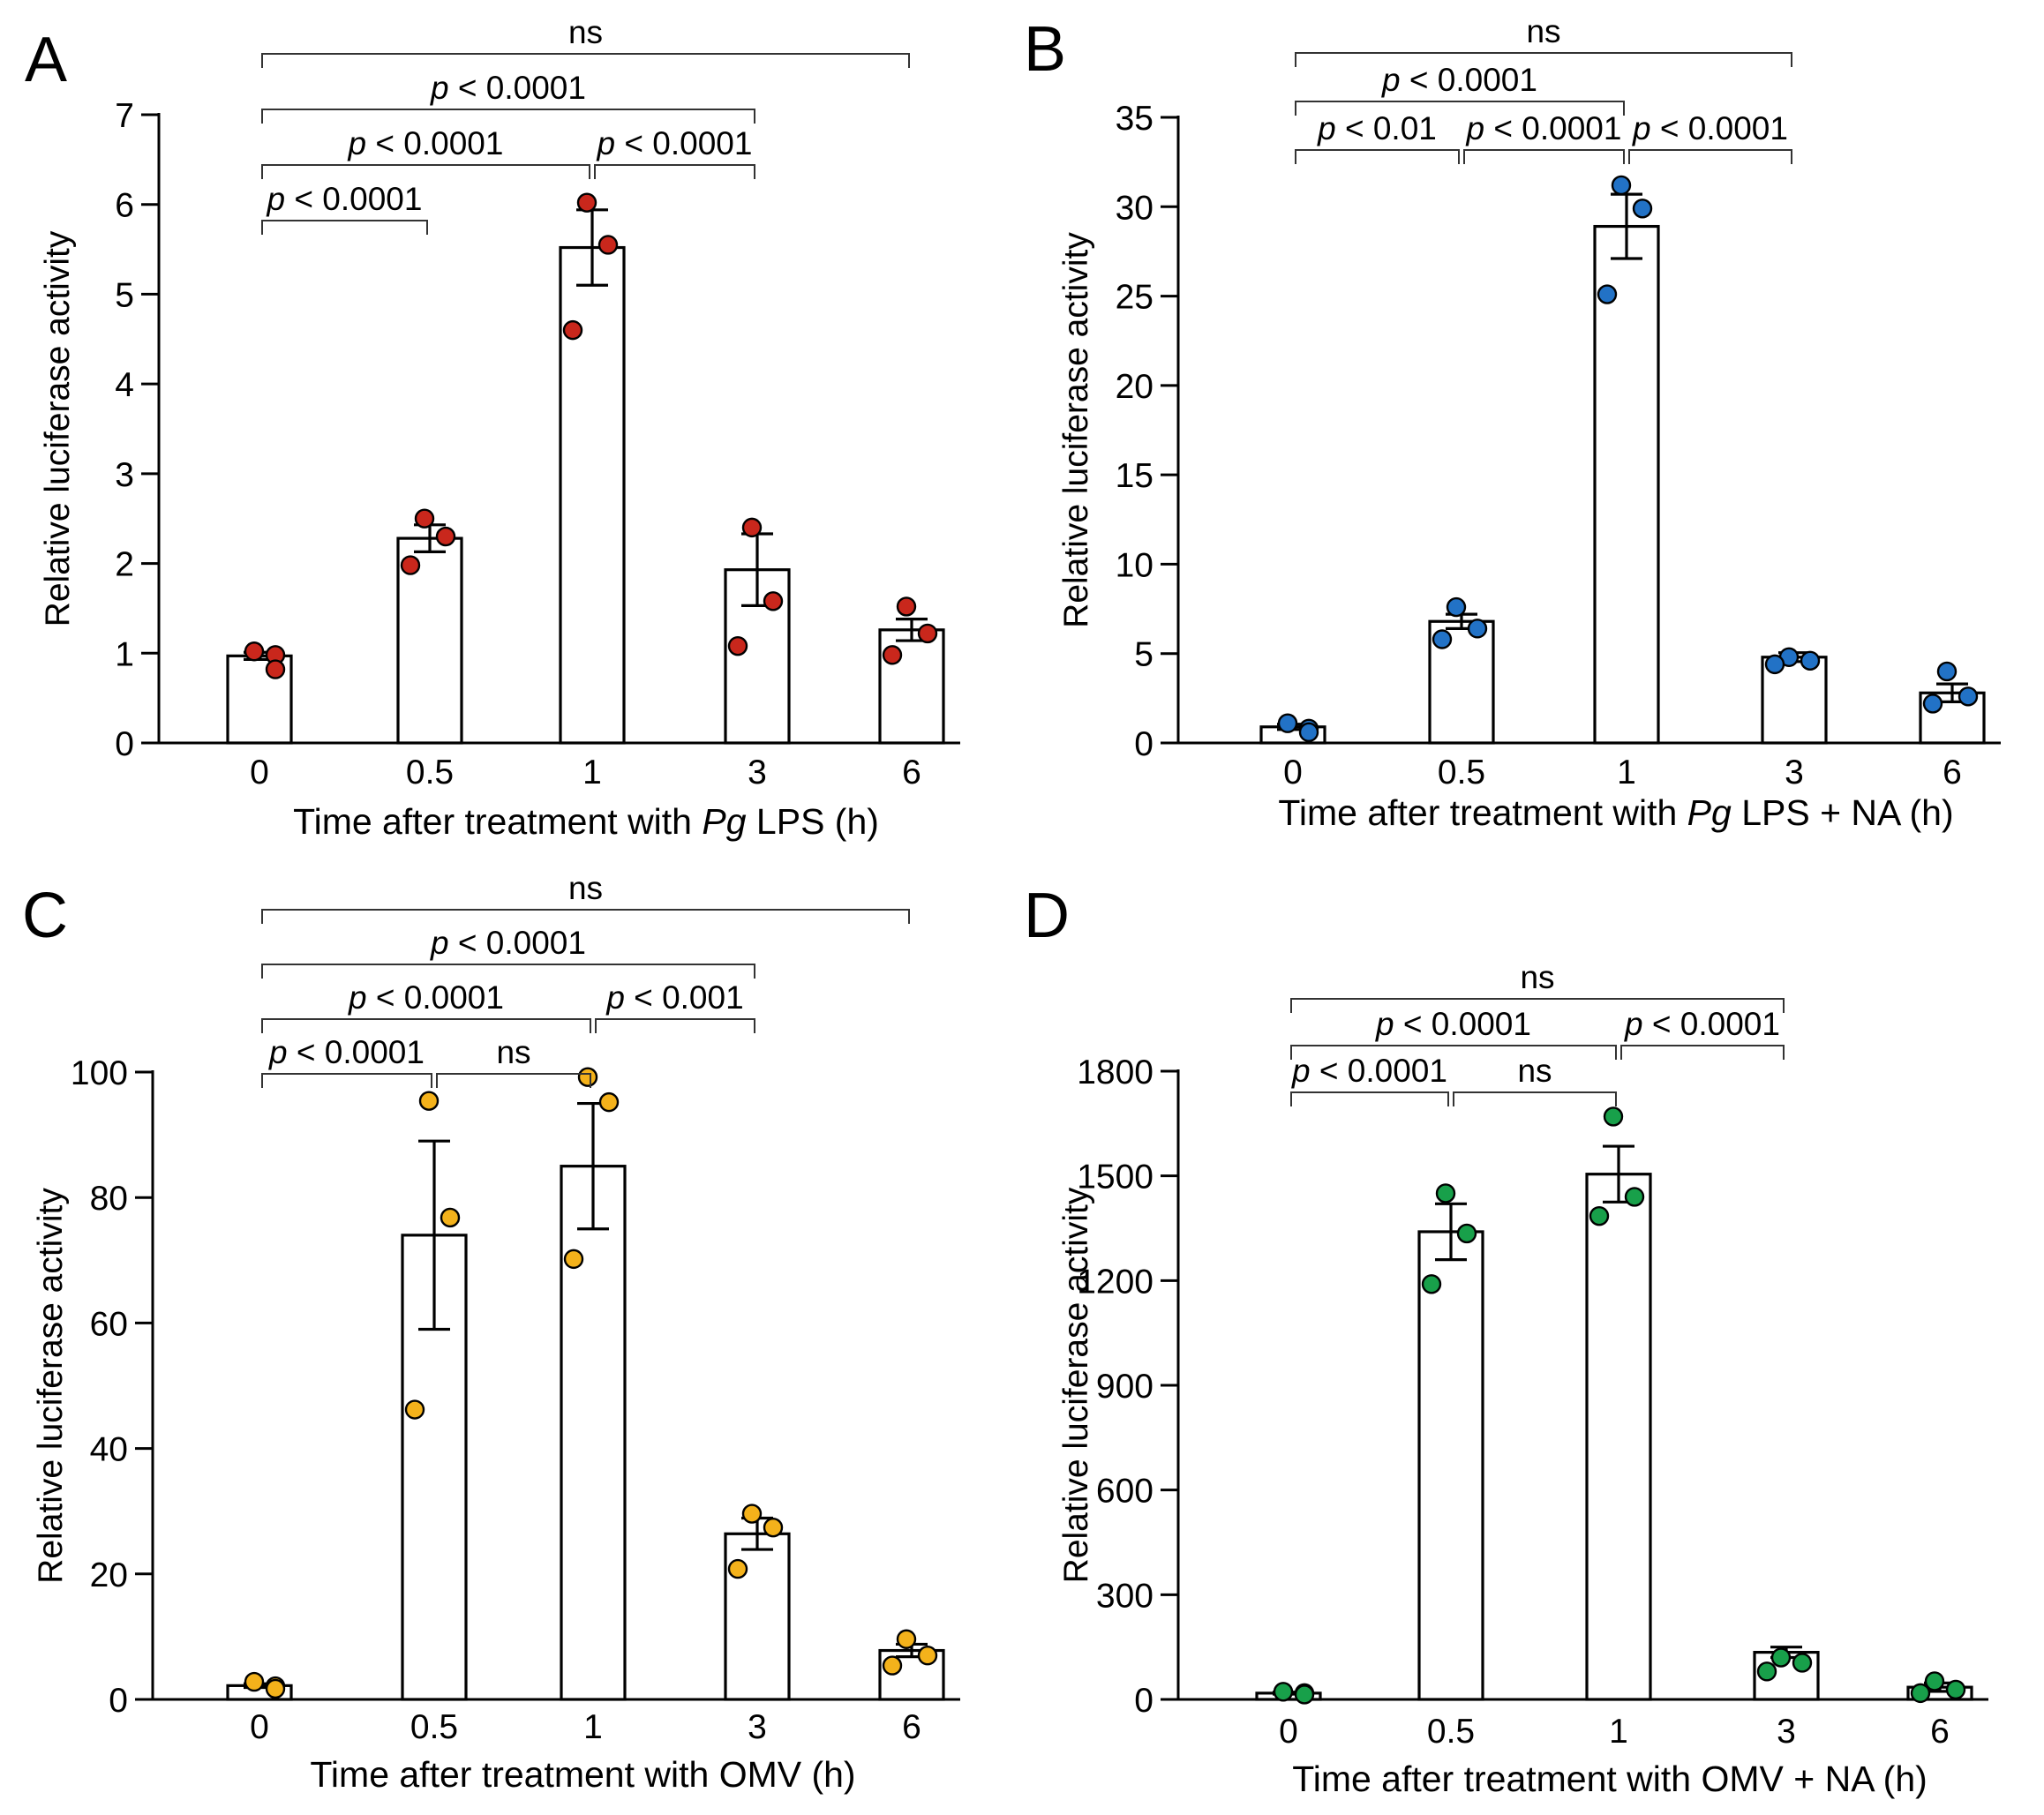  What do you see at coordinates (109, 1575) in the screenshot?
I see `y-tick-label: 20` at bounding box center [109, 1575].